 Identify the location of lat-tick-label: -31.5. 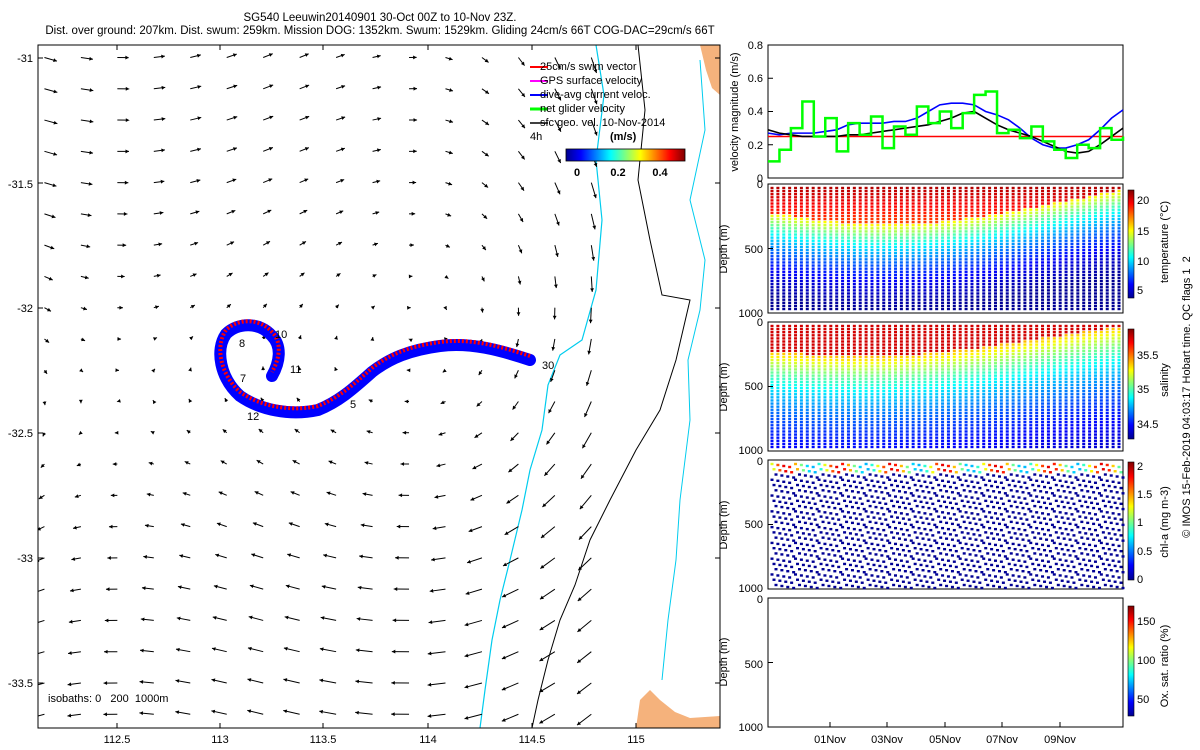
(20, 185).